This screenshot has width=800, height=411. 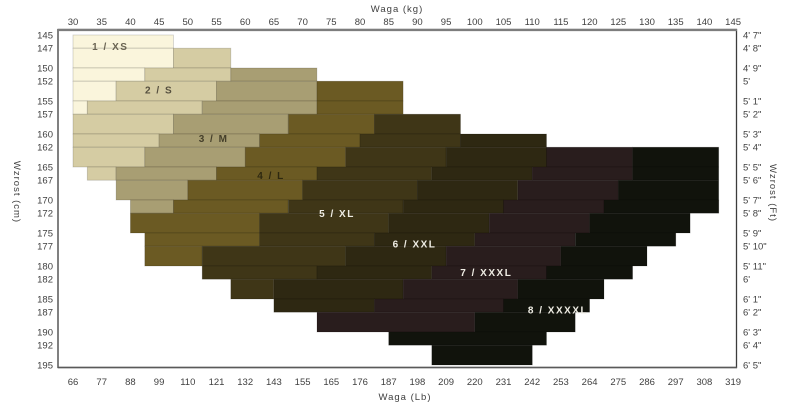 I want to click on left-tick: 152, so click(x=45, y=82).